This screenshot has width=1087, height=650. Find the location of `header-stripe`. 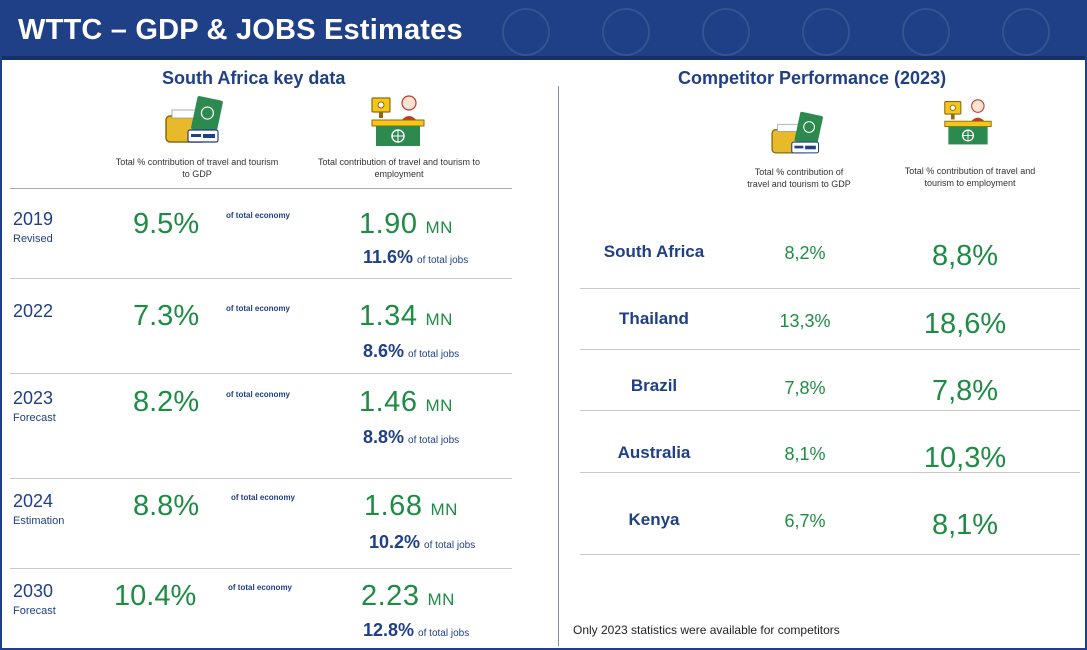

header-stripe is located at coordinates (543, 58).